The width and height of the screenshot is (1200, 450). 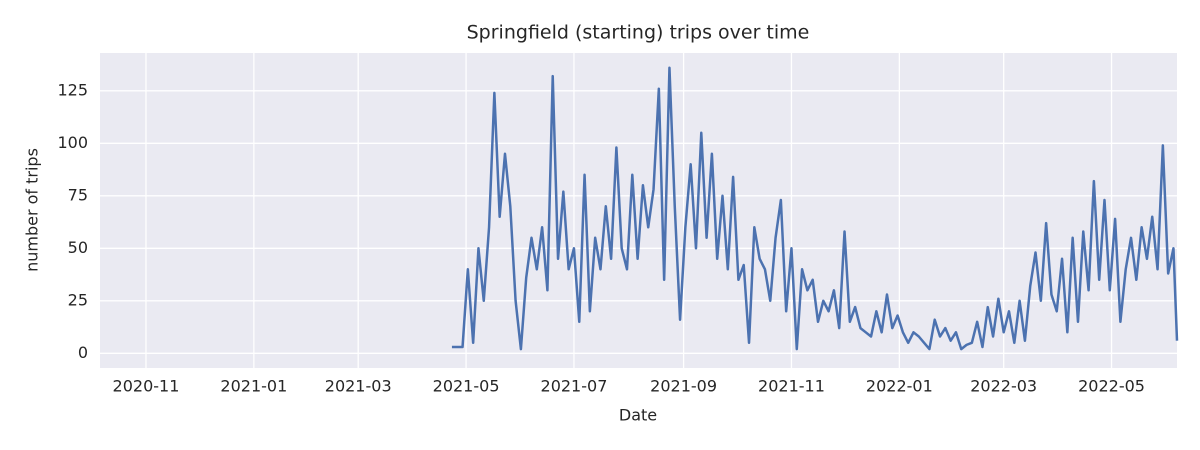 What do you see at coordinates (253, 386) in the screenshot?
I see `x-tick-label: 2021-01` at bounding box center [253, 386].